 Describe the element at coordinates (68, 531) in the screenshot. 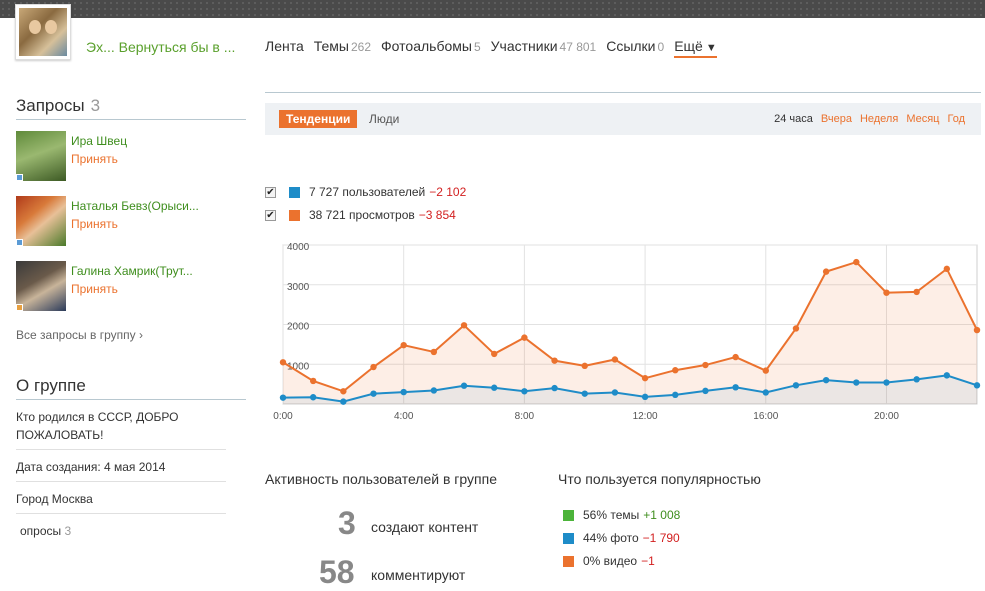

I see `polls-count: 3` at that location.